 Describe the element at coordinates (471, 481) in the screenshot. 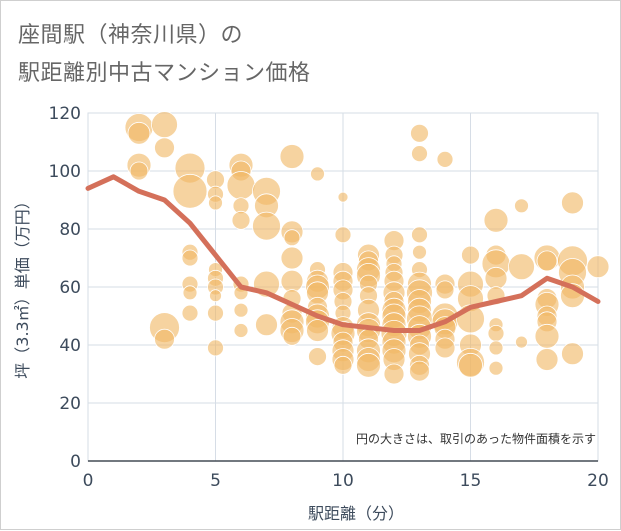

I see `x-tick-label: 15` at that location.